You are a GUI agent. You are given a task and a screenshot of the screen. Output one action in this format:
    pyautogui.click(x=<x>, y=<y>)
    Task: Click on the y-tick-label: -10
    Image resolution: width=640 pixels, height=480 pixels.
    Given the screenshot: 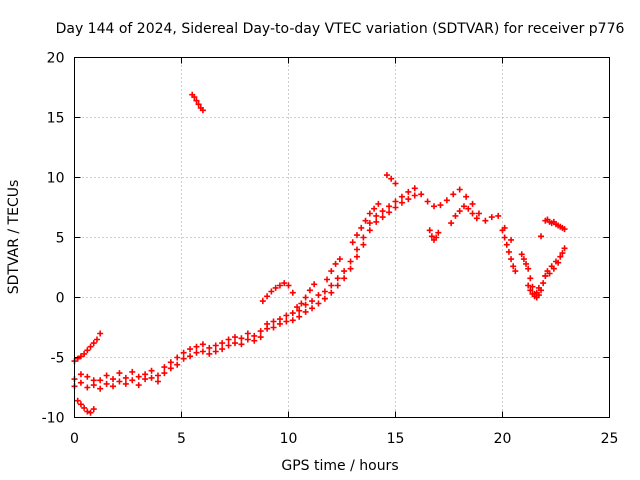 What is the action you would take?
    pyautogui.click(x=53, y=419)
    